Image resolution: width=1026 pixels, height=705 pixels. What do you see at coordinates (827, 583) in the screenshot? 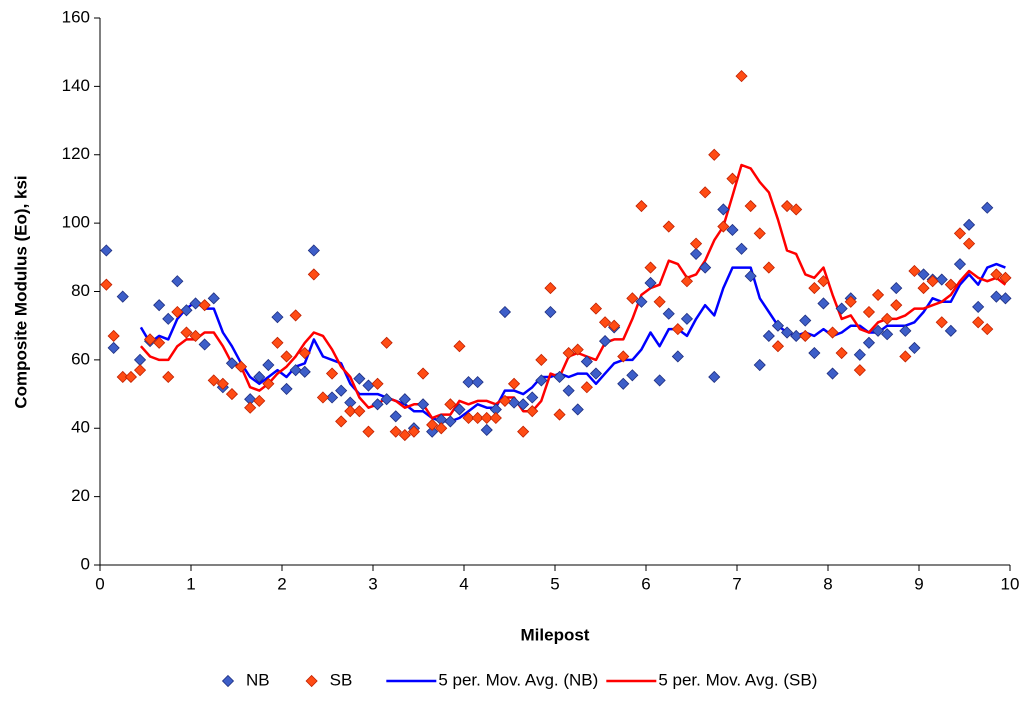
I see `x-tick-label: 8` at bounding box center [827, 583].